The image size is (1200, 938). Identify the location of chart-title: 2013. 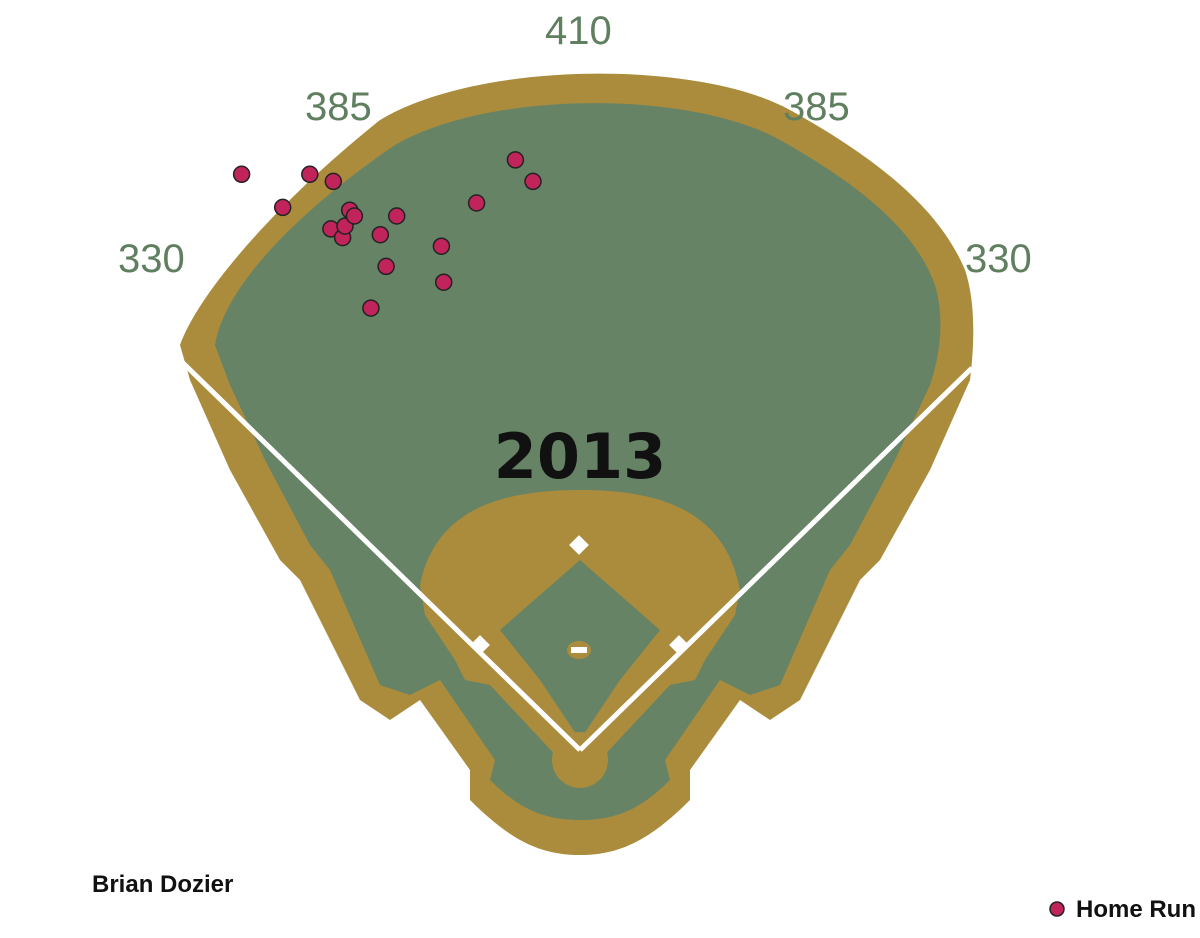
(580, 456).